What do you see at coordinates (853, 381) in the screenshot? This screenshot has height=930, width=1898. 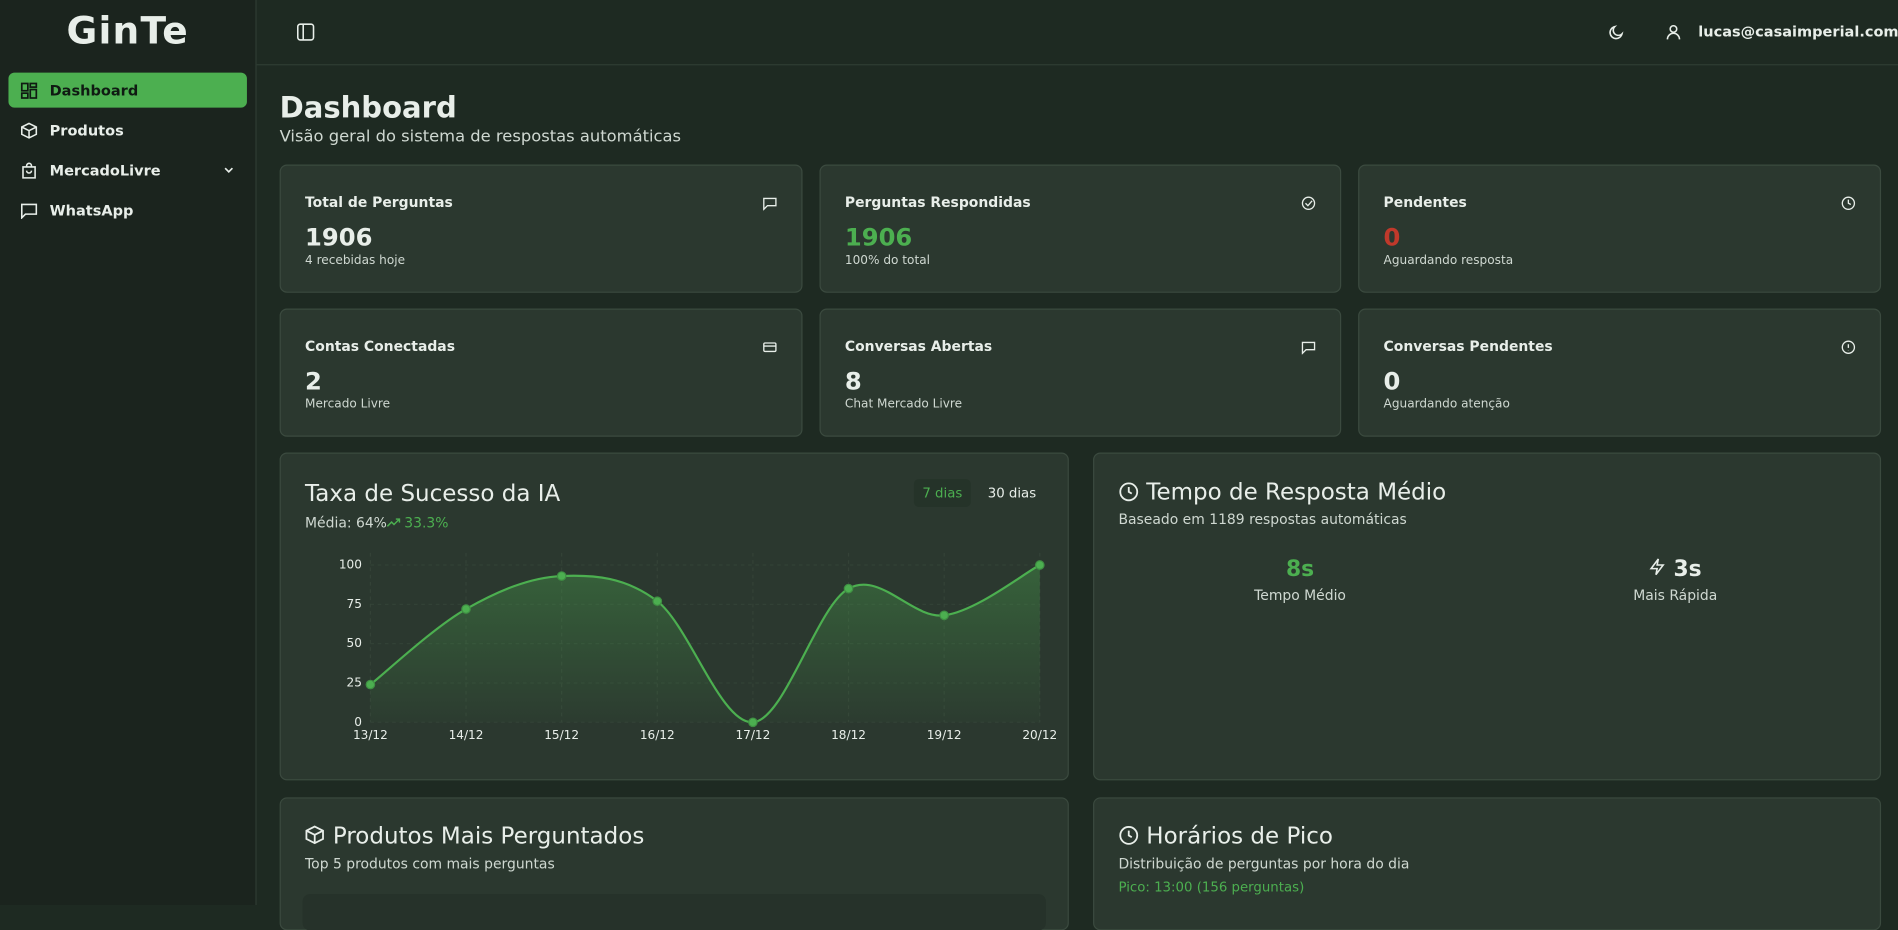 I see `stat-value: 8` at bounding box center [853, 381].